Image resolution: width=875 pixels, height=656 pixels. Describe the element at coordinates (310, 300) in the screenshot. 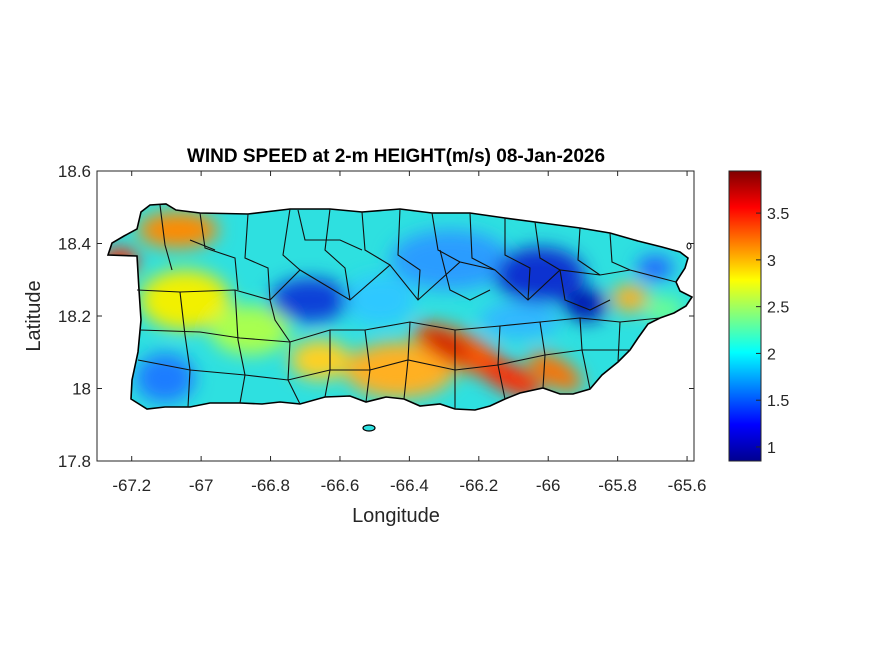

I see `field-blob-central-low` at that location.